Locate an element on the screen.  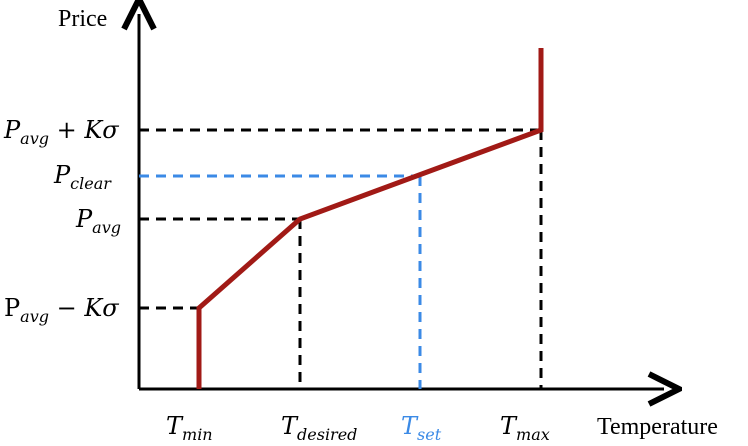
x-axis-title: Temperature is located at coordinates (657, 427).